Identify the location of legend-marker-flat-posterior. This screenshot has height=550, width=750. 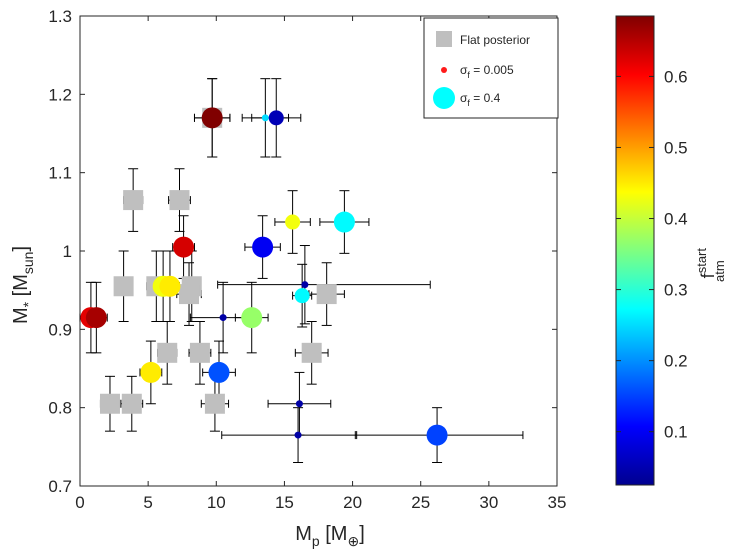
(444, 39).